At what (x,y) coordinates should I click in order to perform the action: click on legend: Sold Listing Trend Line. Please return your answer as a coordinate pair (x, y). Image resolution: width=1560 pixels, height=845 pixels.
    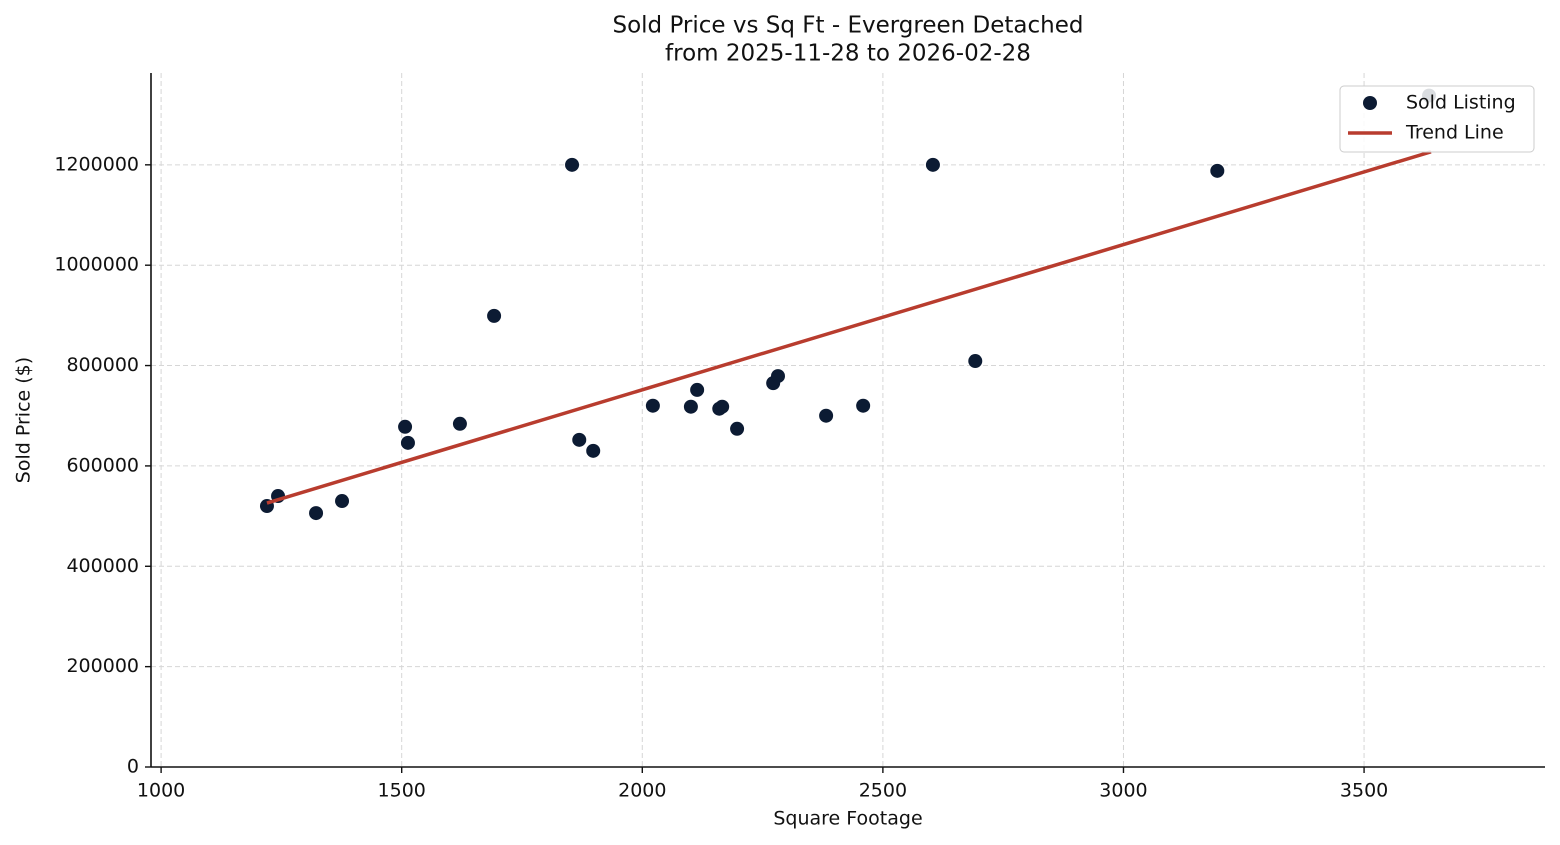
    Looking at the image, I should click on (1437, 119).